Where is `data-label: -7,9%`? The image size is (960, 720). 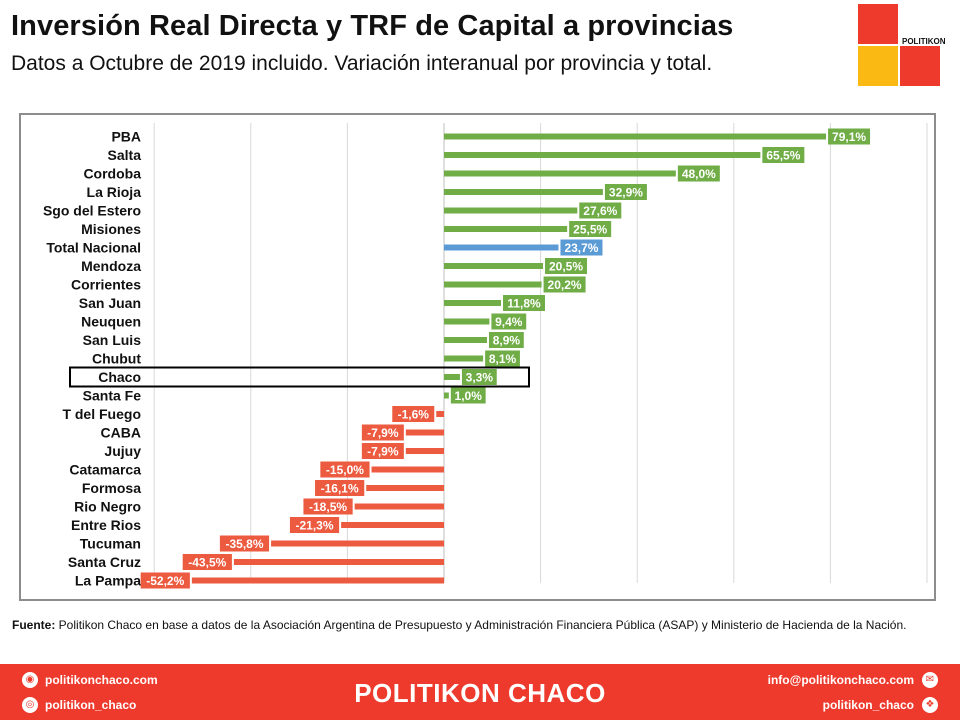
data-label: -7,9% is located at coordinates (383, 433).